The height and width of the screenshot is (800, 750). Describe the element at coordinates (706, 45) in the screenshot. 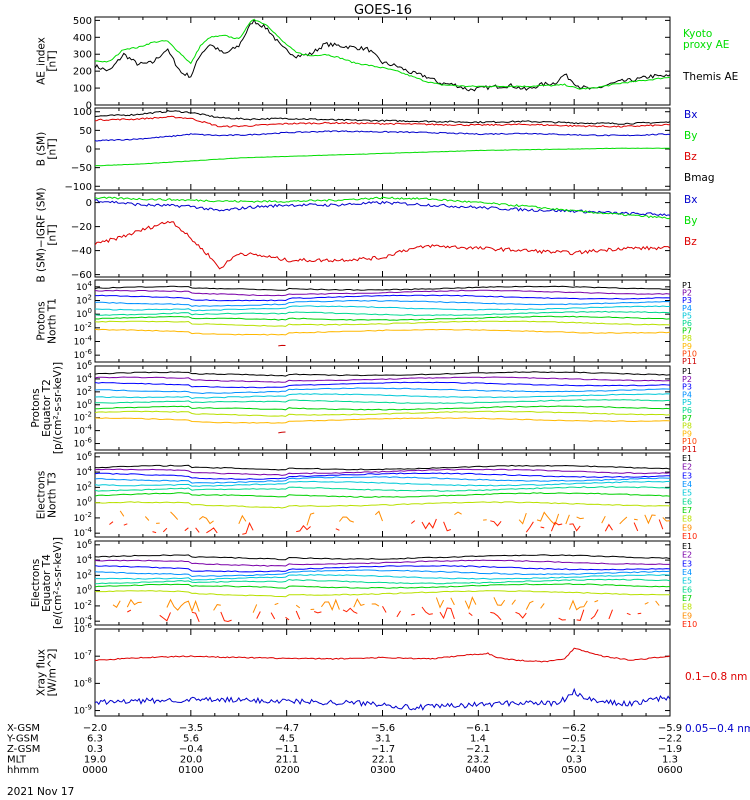

I see `legend-entry: proxy AE` at that location.